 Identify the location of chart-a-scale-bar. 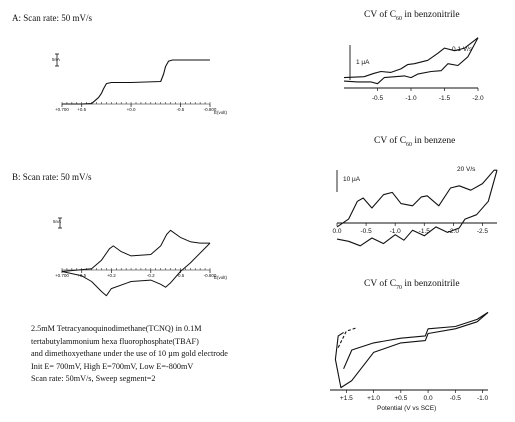
(57, 60).